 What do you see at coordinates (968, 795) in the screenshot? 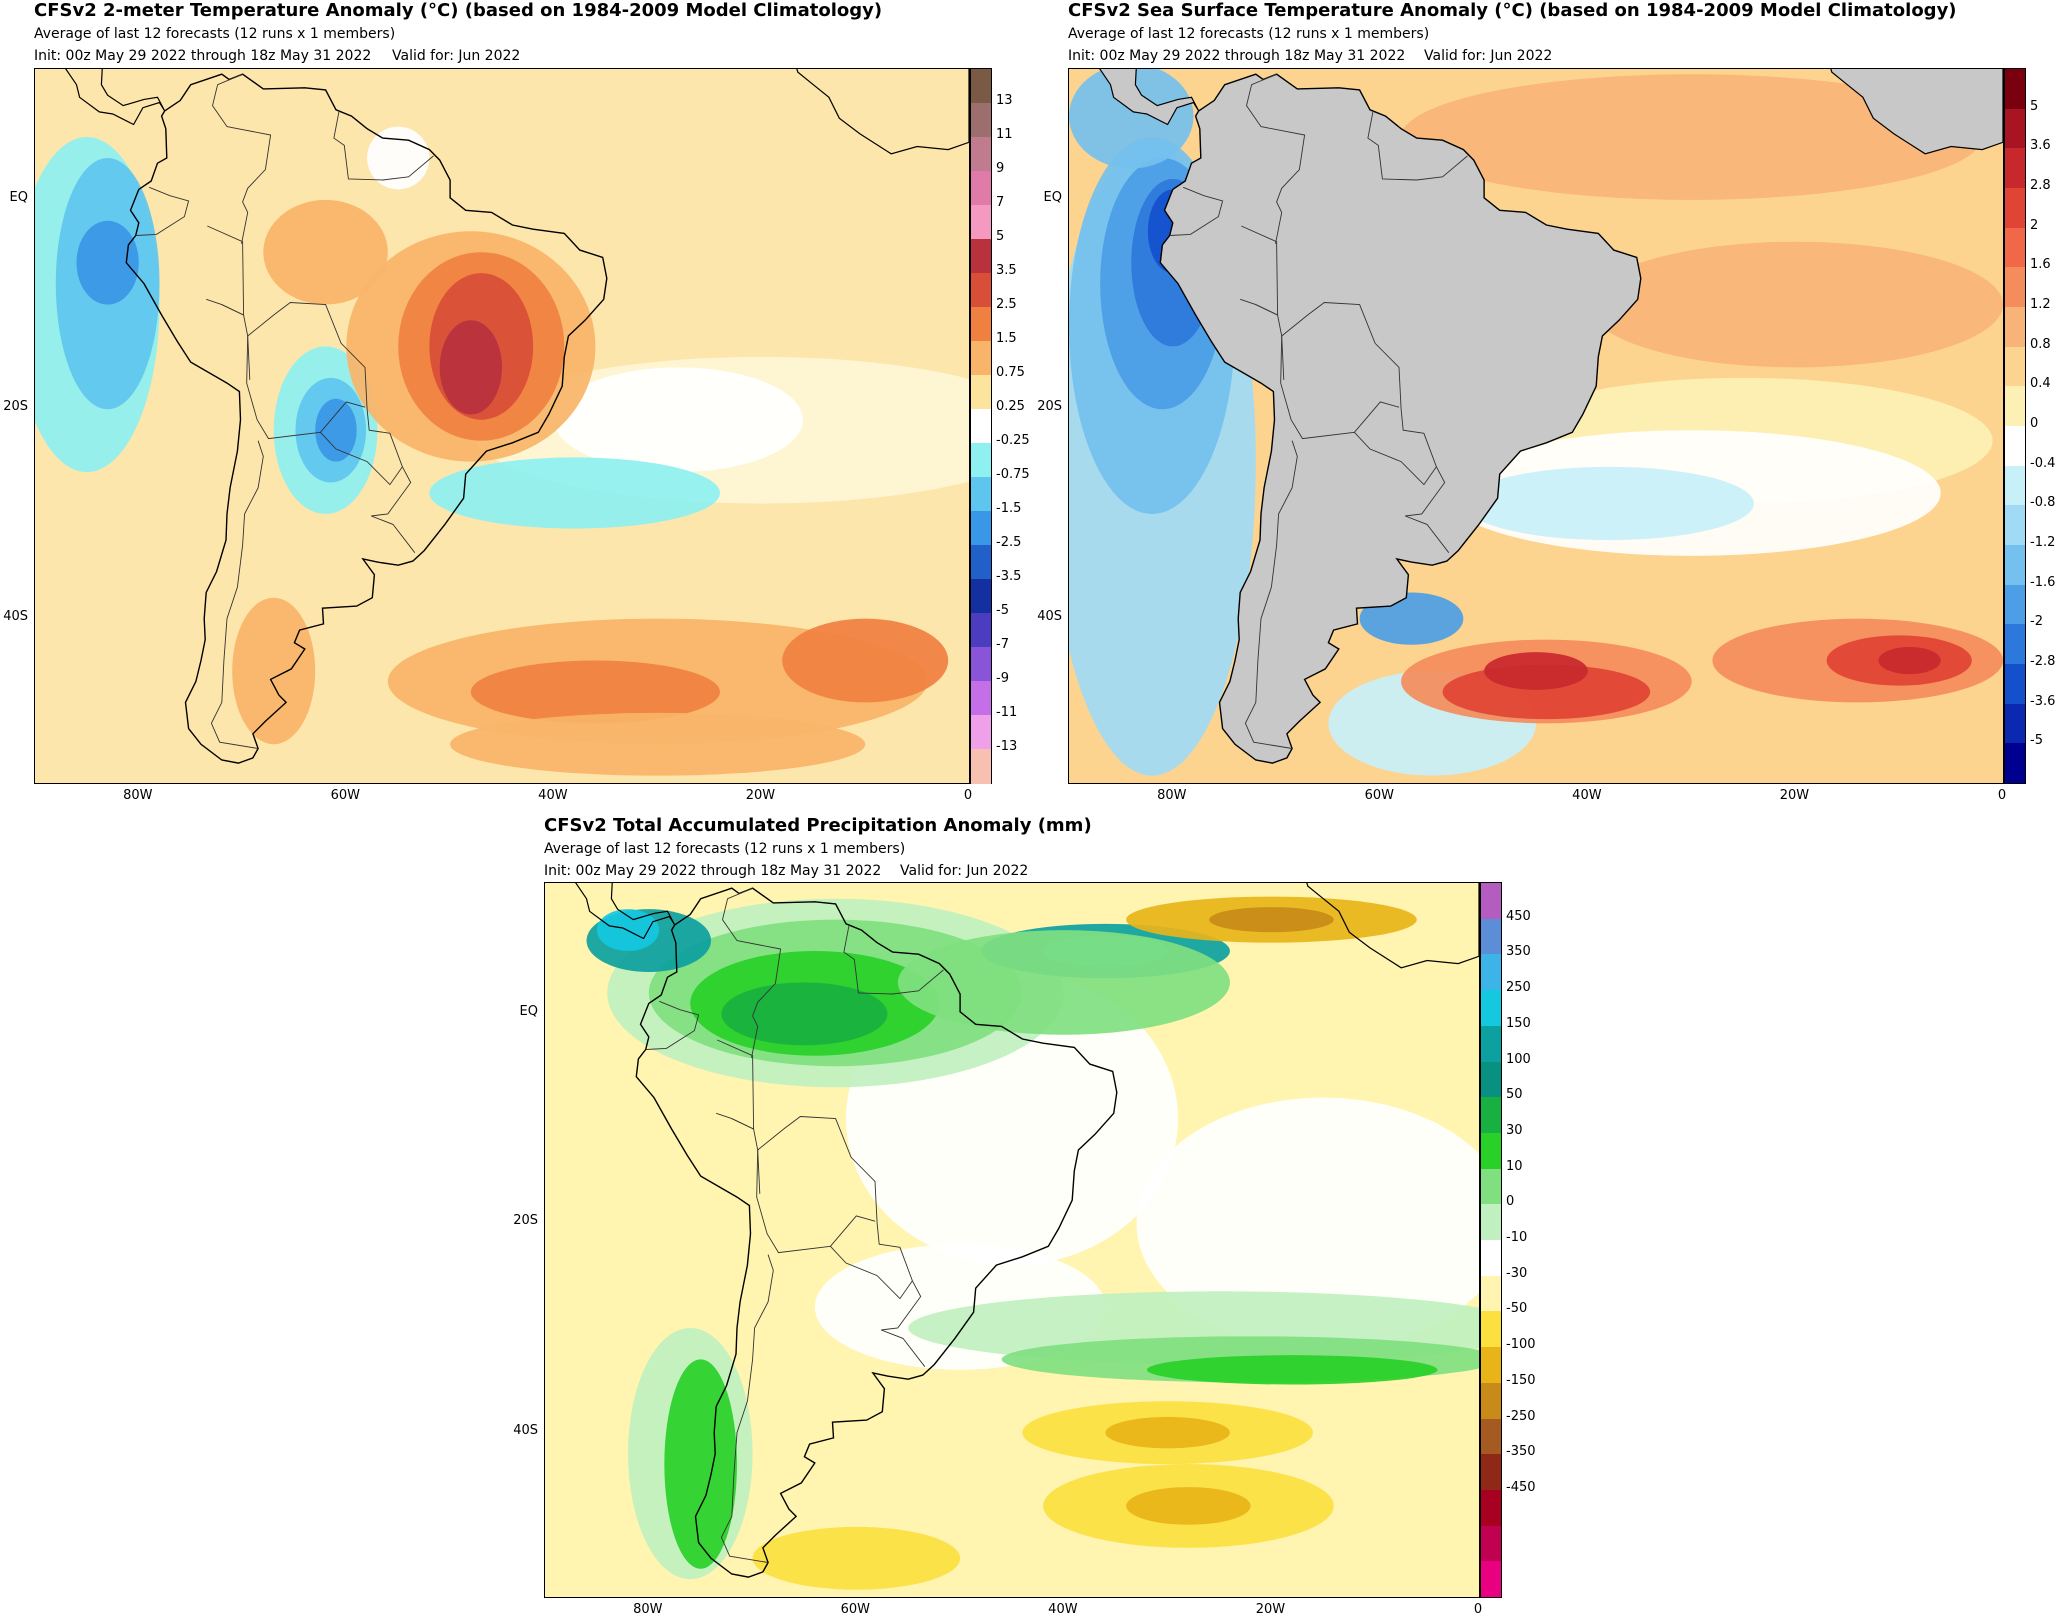
I see `lon-tick-label: 0` at bounding box center [968, 795].